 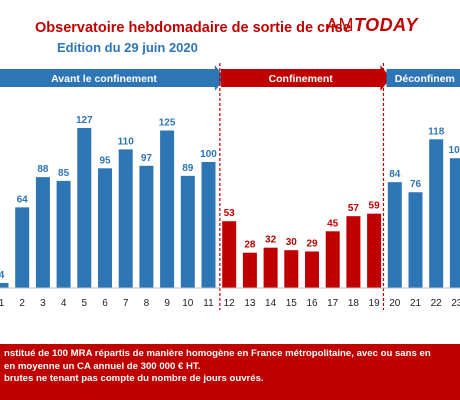 What do you see at coordinates (147, 158) in the screenshot?
I see `value-label: 97` at bounding box center [147, 158].